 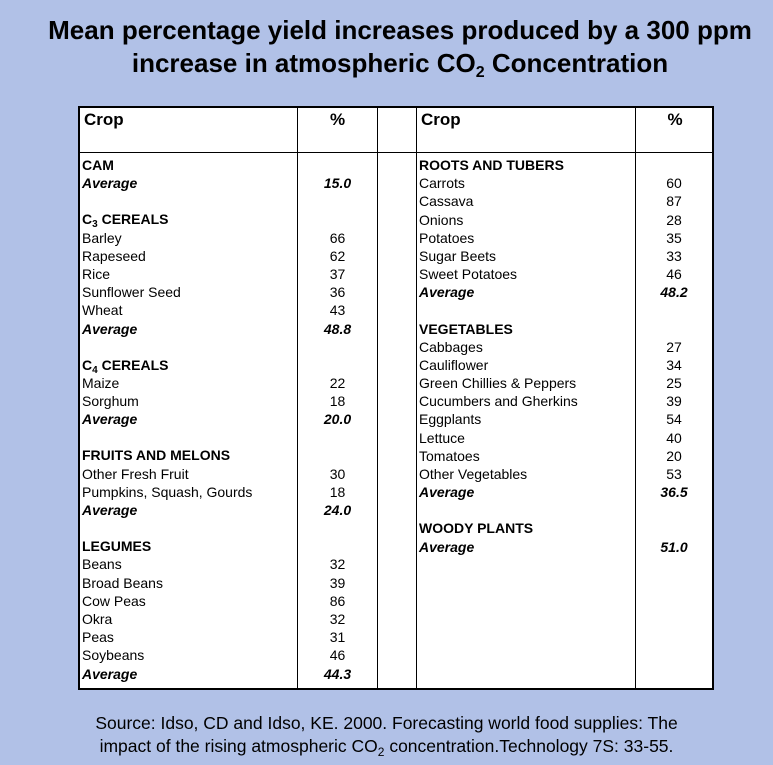 I want to click on crop-label: Barley, so click(x=102, y=237).